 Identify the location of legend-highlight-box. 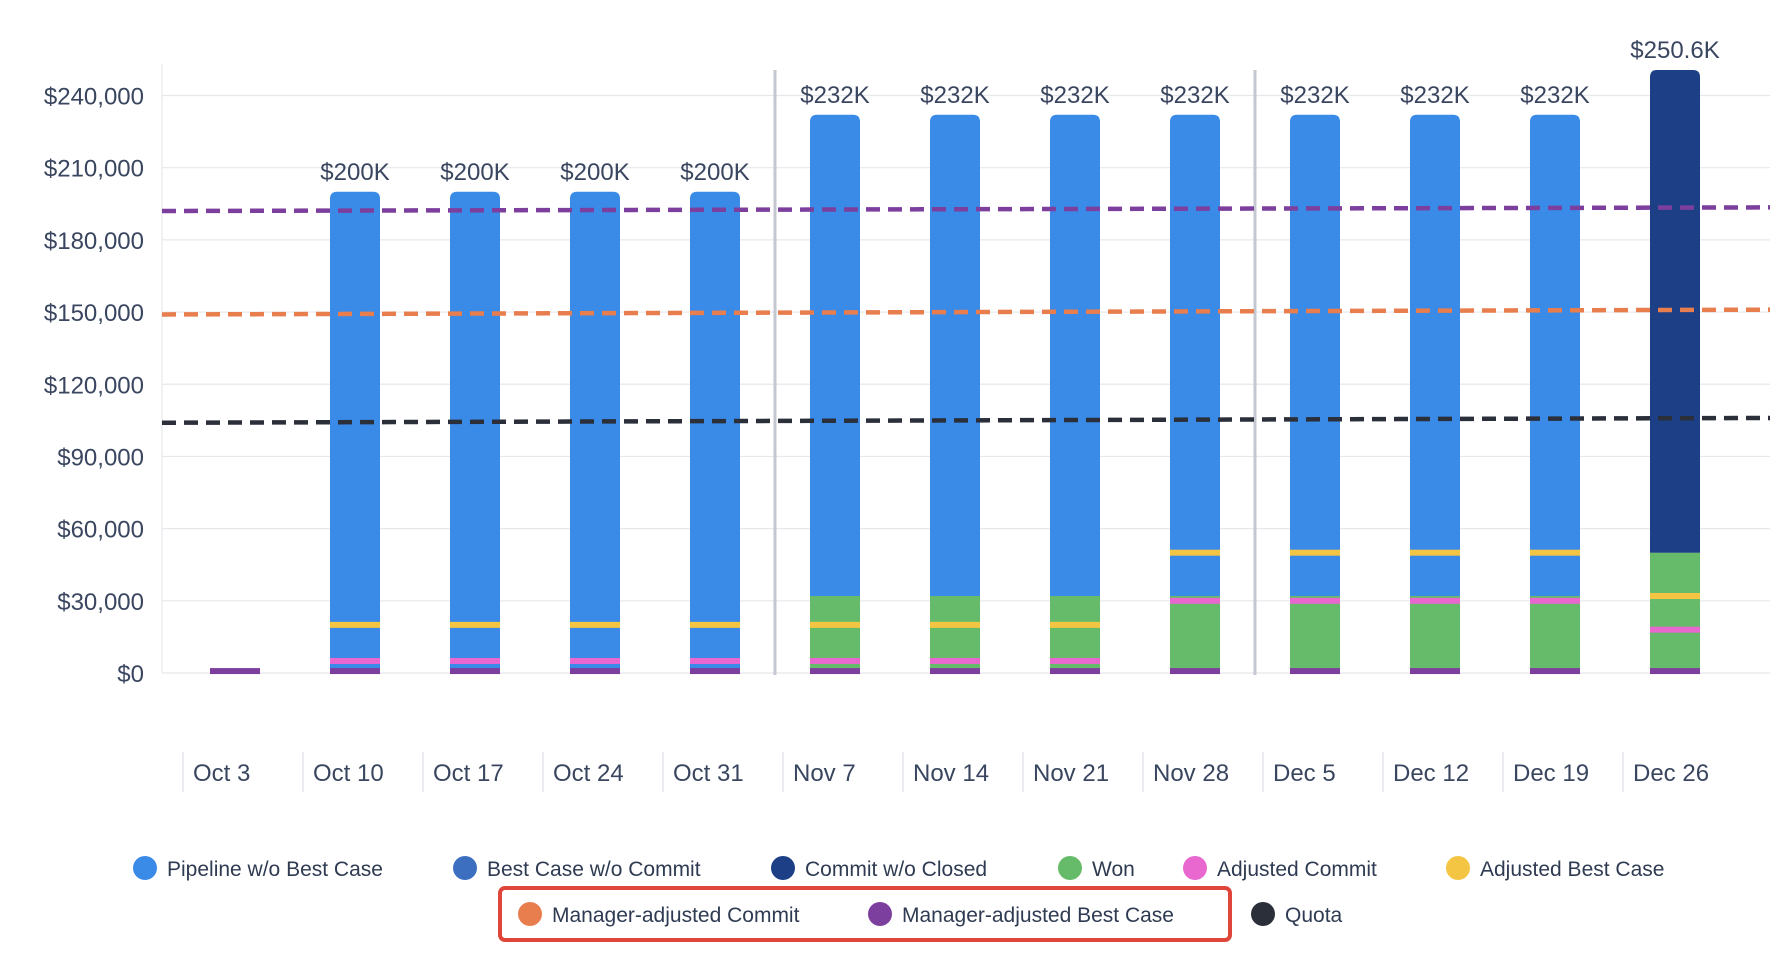
(865, 914).